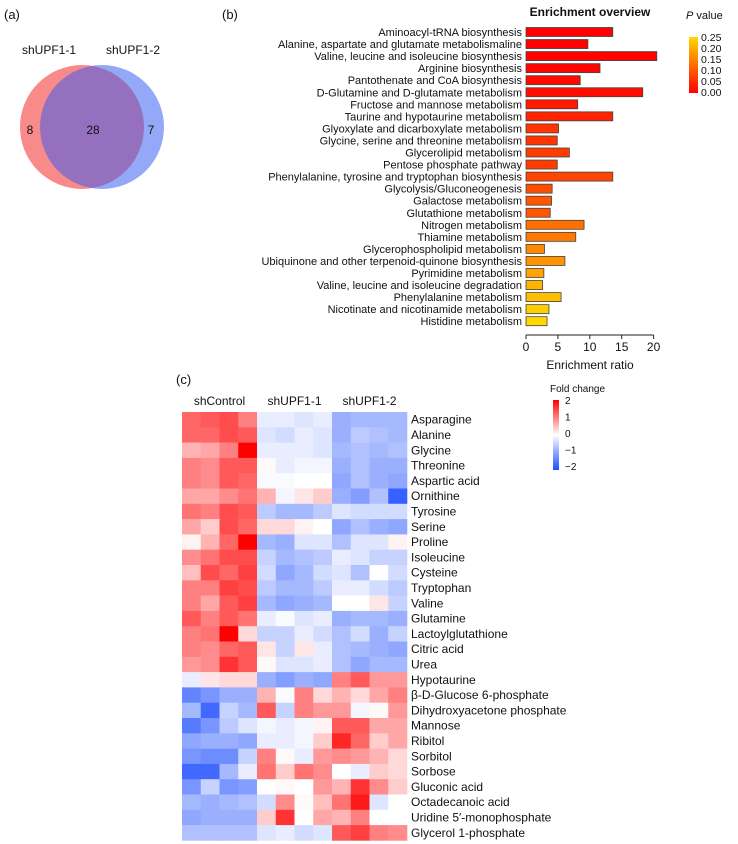 This screenshot has width=738, height=844. What do you see at coordinates (571, 451) in the screenshot?
I see `foldchange-legend-tick: −1` at bounding box center [571, 451].